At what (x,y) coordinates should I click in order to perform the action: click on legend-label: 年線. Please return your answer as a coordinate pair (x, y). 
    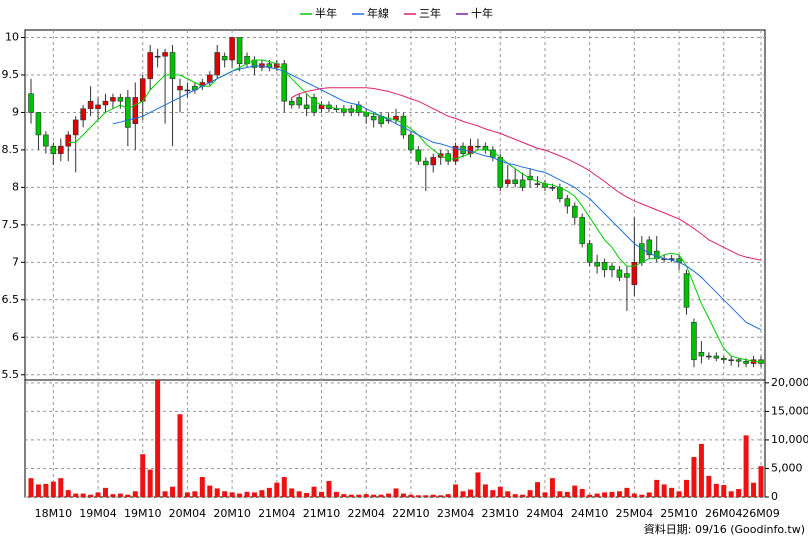
    Looking at the image, I should click on (378, 13).